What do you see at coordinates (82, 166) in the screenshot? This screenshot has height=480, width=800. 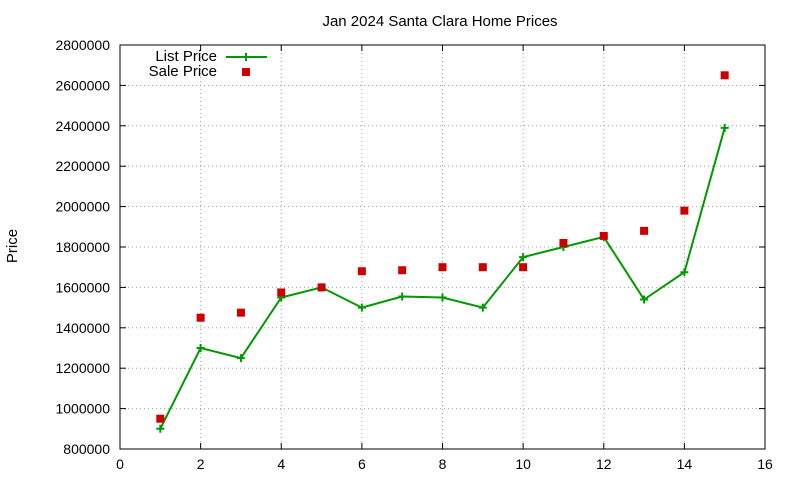 I see `y-tick-label: 2200000` at bounding box center [82, 166].